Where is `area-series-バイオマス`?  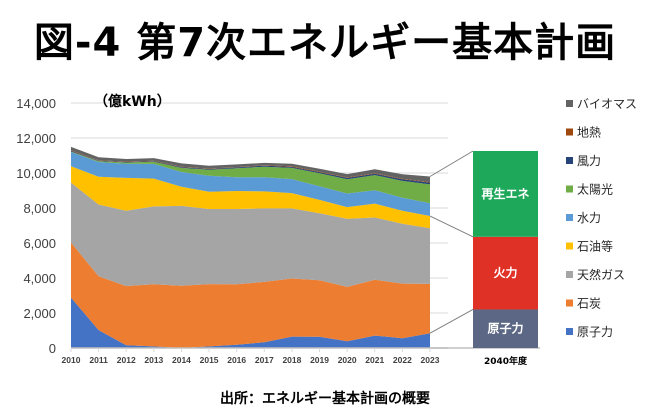 area-series-バイオマス is located at coordinates (250, 164).